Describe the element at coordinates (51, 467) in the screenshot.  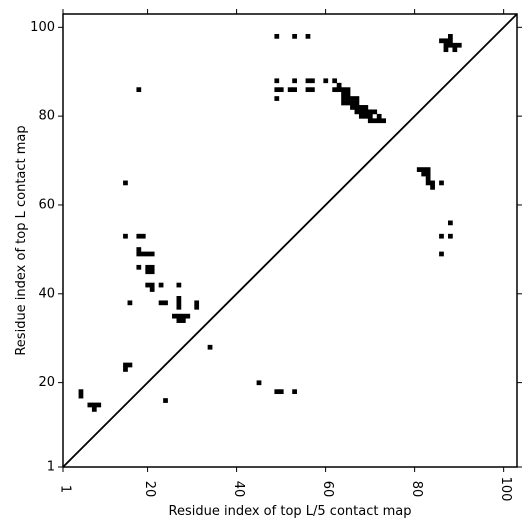
I see `y-tick-label: 1` at that location.